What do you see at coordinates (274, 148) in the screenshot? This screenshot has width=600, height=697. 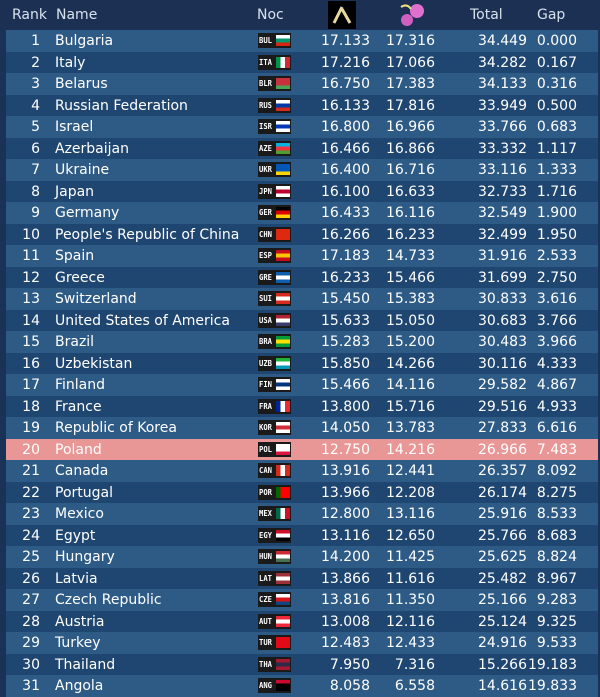 I see `noc-flag: AZE` at bounding box center [274, 148].